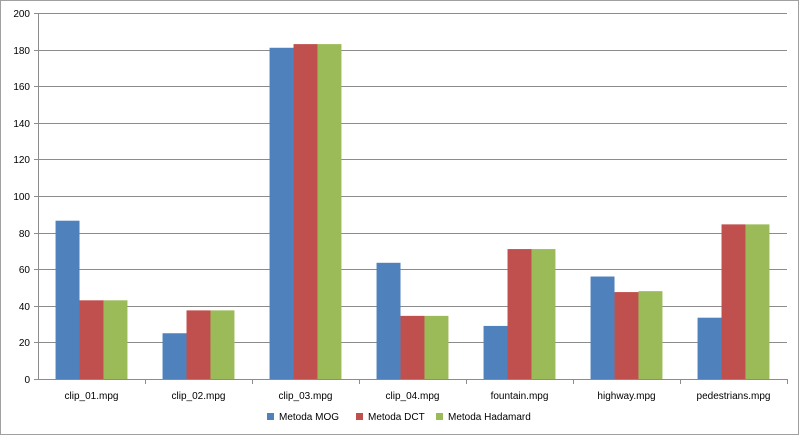  I want to click on y-tick-label: 160, so click(21, 87).